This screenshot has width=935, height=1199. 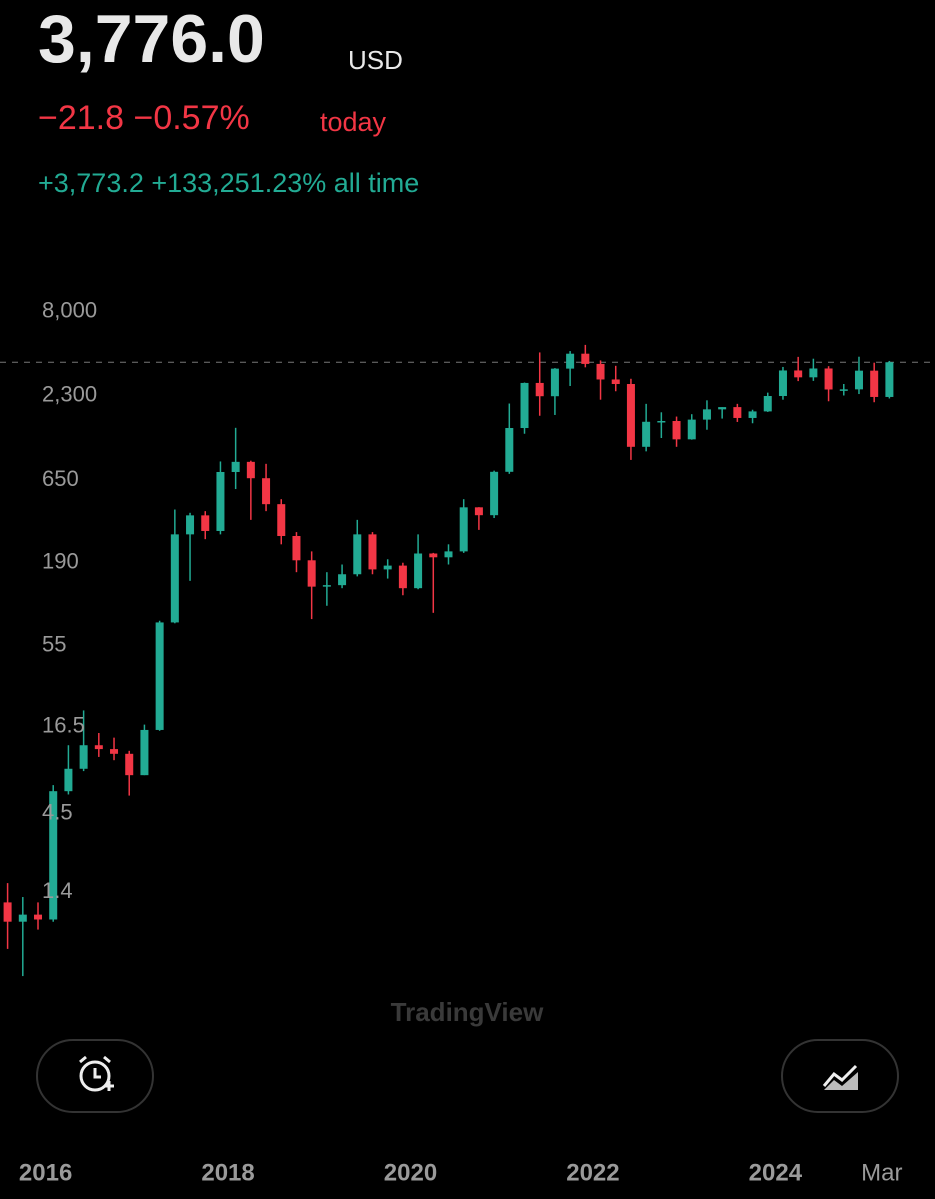 I want to click on x-tick-label: 2018, so click(x=227, y=1172).